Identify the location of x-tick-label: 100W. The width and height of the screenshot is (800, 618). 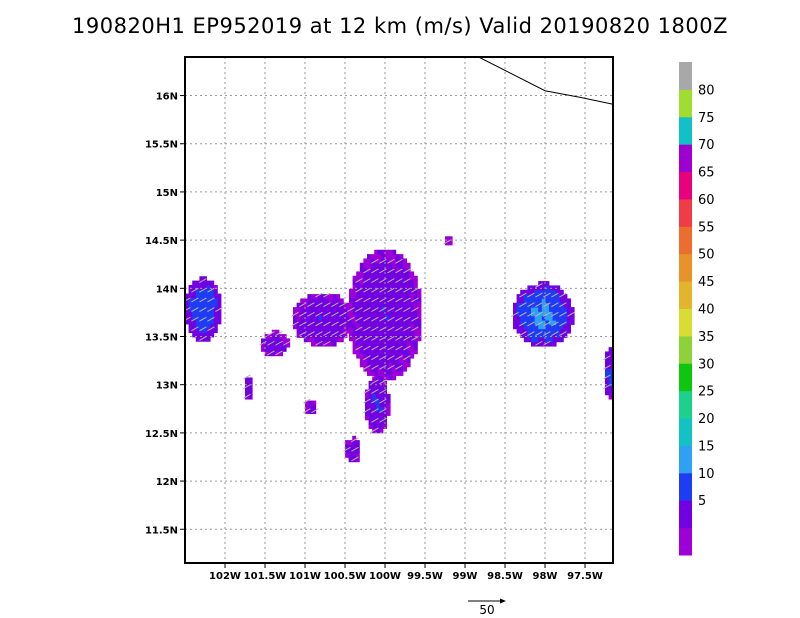
(385, 576).